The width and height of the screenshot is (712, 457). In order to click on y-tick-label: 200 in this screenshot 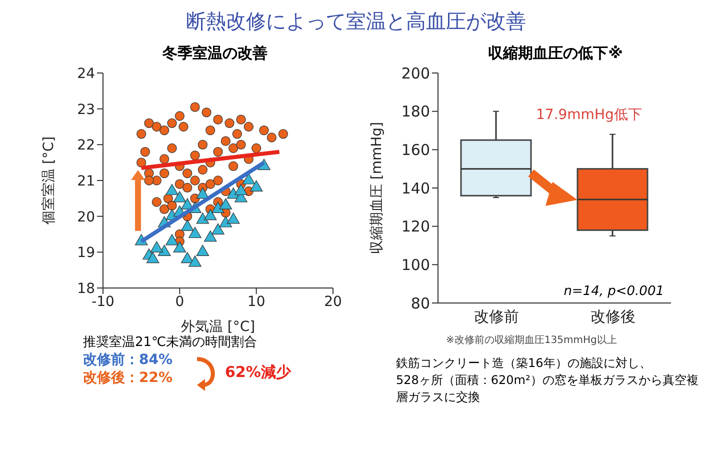, I will do `click(415, 73)`.